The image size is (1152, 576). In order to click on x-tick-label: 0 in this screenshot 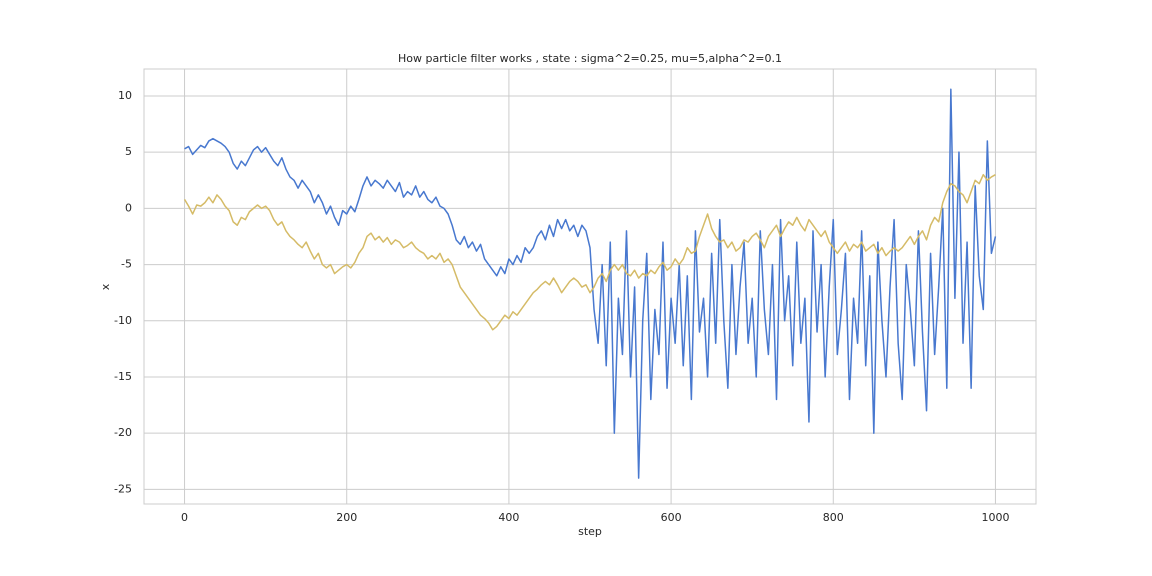, I will do `click(184, 517)`.